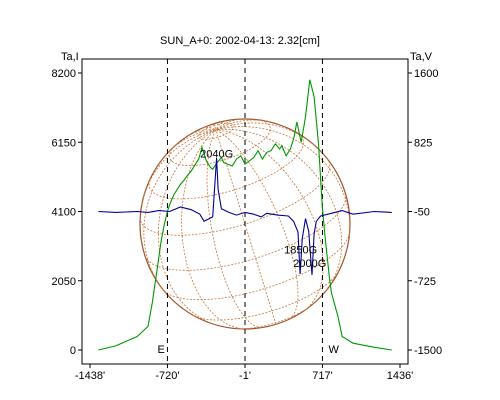 This screenshot has width=500, height=400. Describe the element at coordinates (245, 376) in the screenshot. I see `x-tick-label: -1'` at that location.